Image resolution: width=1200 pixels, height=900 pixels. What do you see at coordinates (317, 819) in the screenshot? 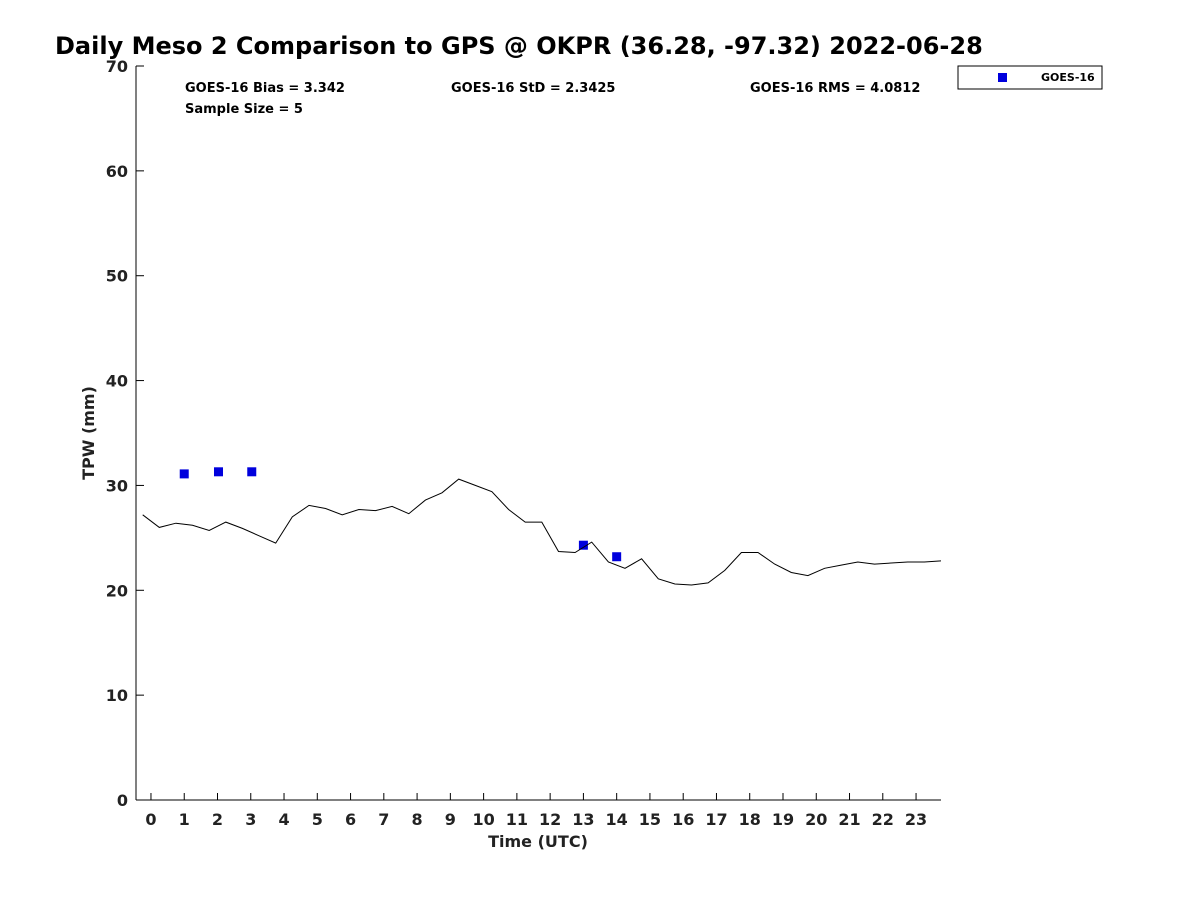
I see `x-tick-label: 5` at bounding box center [317, 819].